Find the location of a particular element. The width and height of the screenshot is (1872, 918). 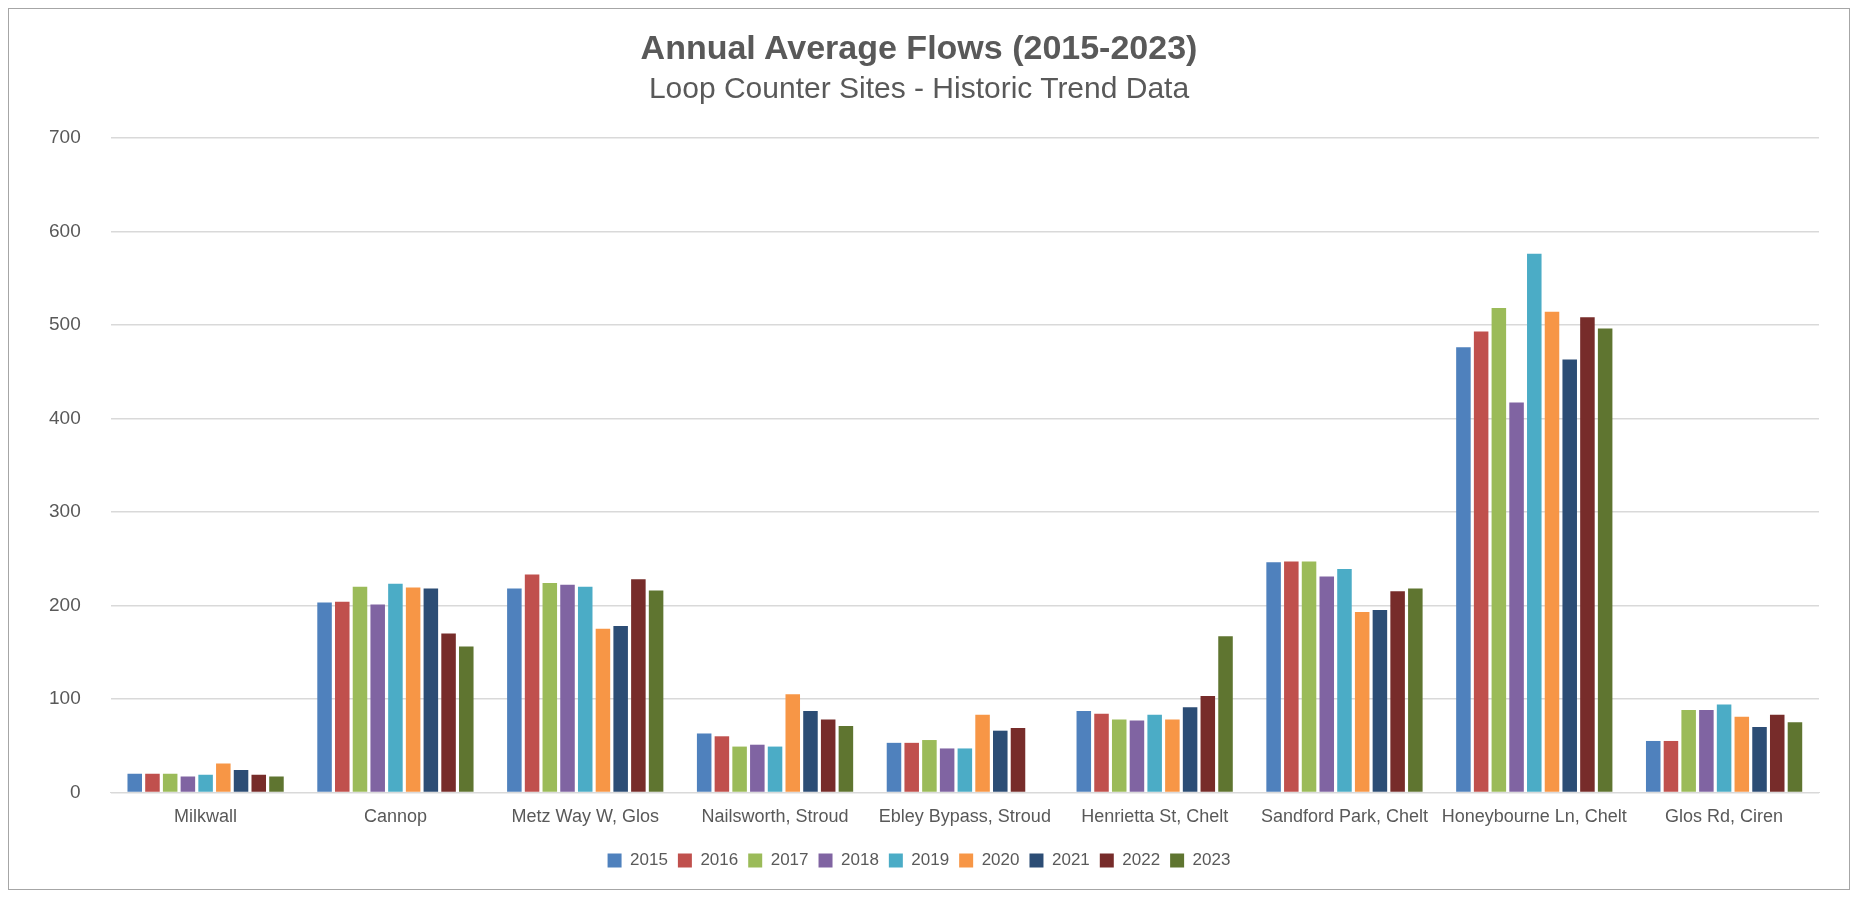

x-tick-label: Honeybourne Ln, Chelt is located at coordinates (1534, 816).